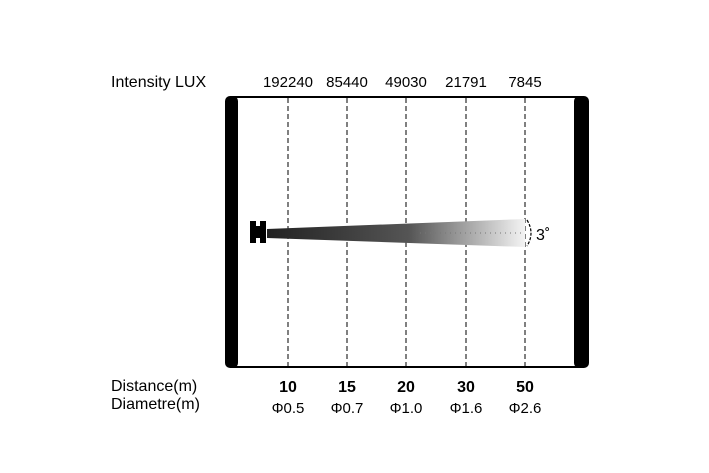 The width and height of the screenshot is (709, 473). I want to click on intensity-label: Intensity LUX, so click(158, 82).